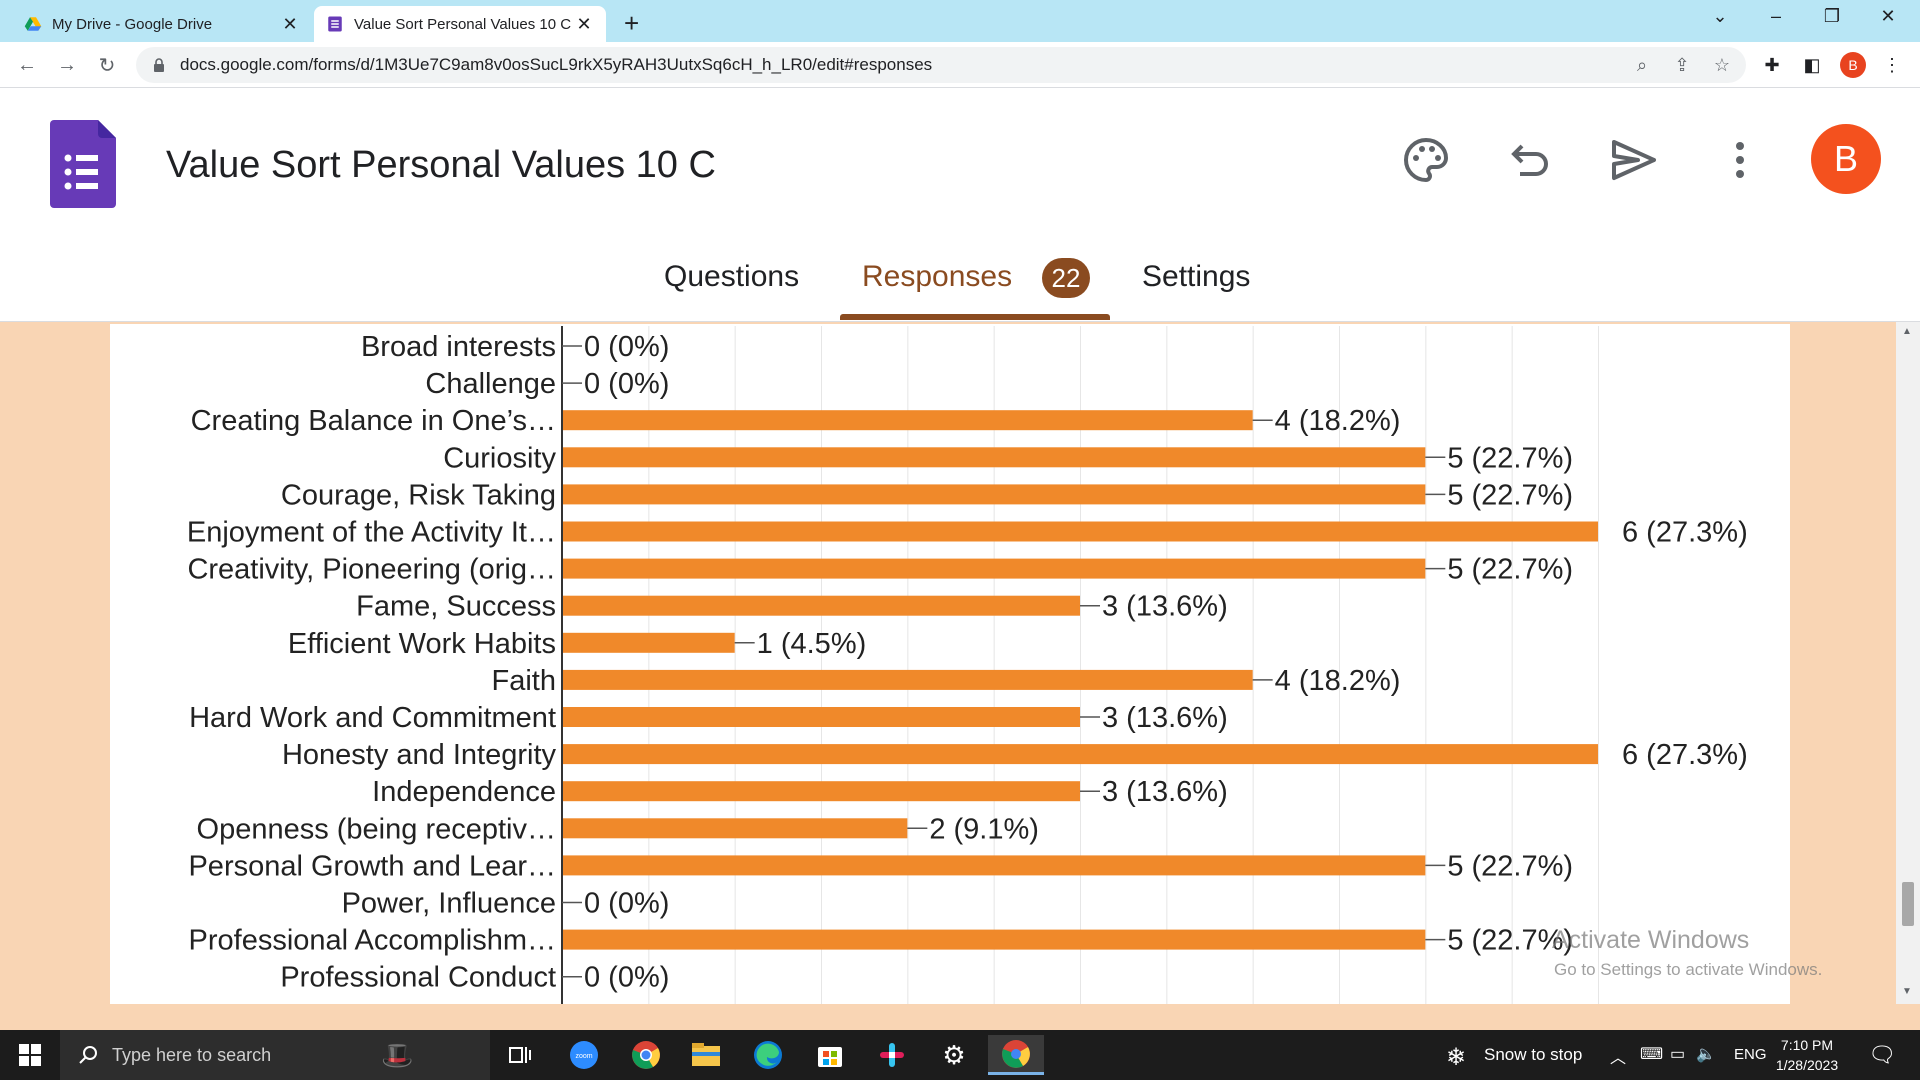  What do you see at coordinates (1426, 160) in the screenshot?
I see `palette-icon` at bounding box center [1426, 160].